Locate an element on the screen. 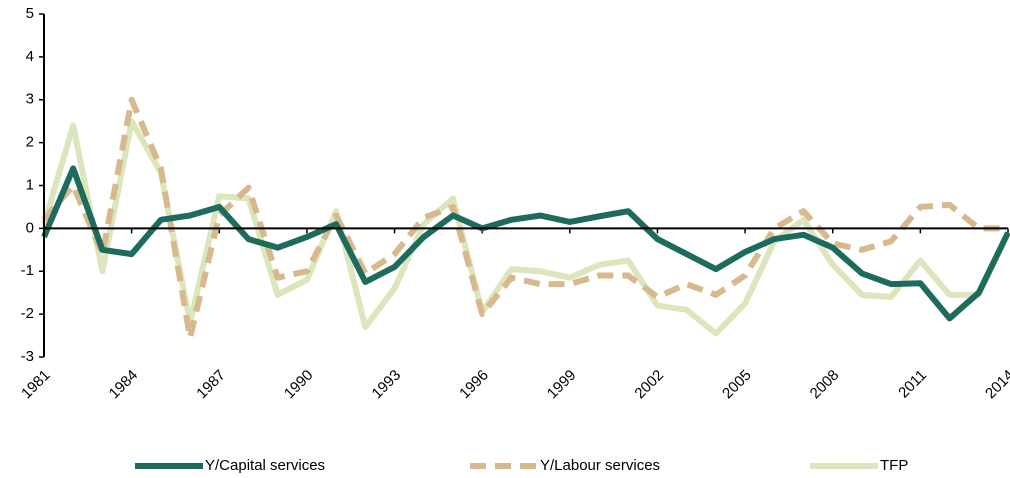  y-tick-label: -2 is located at coordinates (27, 313).